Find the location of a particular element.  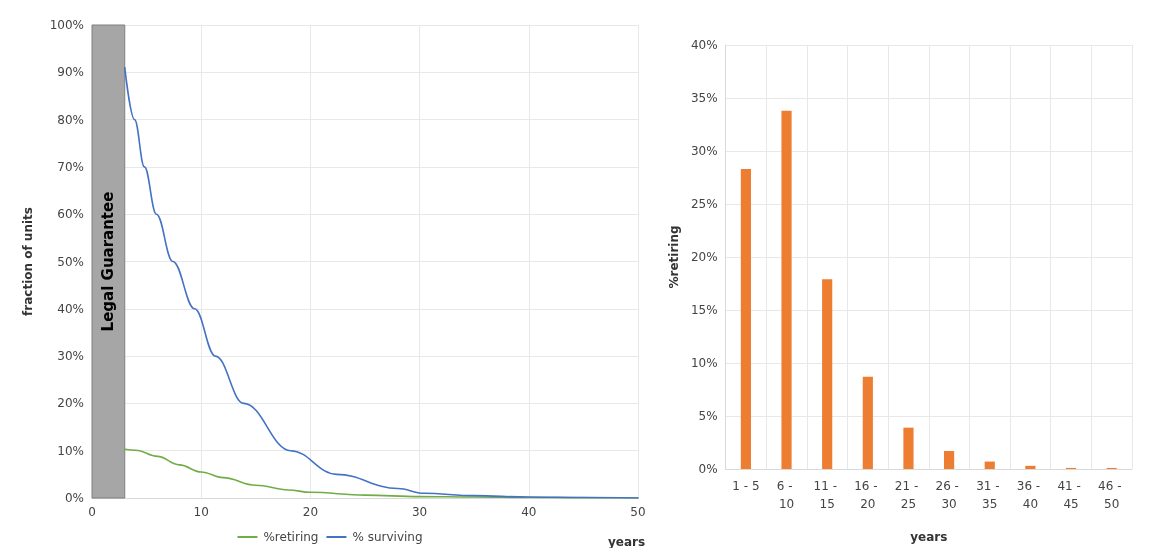

y-tick-label: 25% is located at coordinates (704, 204).